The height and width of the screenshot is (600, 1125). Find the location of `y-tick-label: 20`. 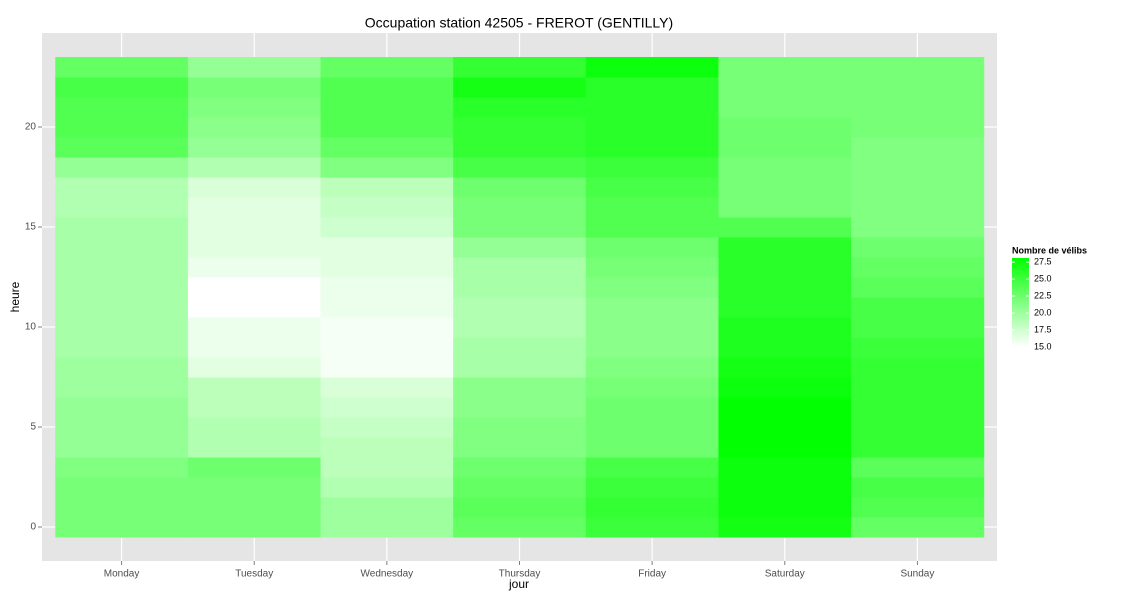

y-tick-label: 20 is located at coordinates (31, 127).